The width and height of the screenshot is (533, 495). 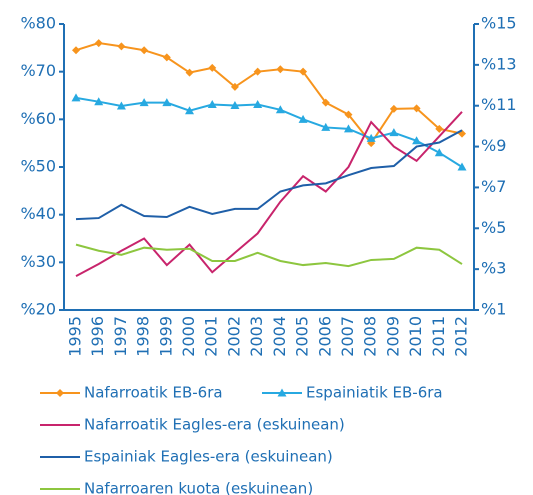 I want to click on y-tick-label: %80, so click(x=38, y=23).